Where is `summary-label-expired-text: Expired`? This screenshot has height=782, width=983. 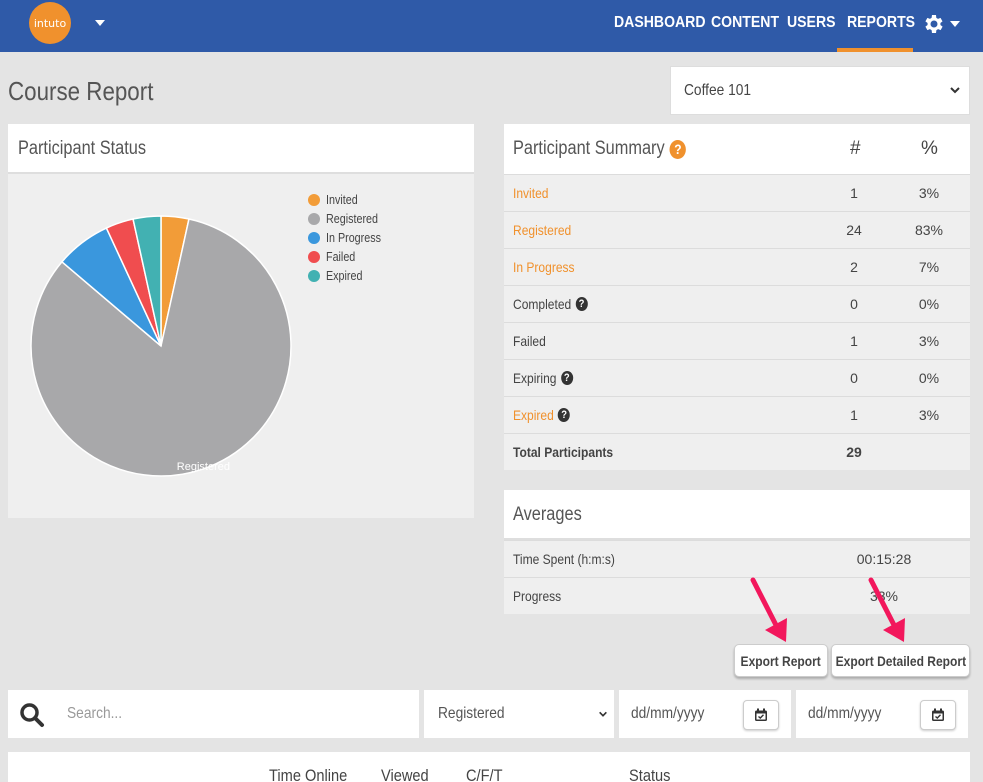 summary-label-expired-text: Expired is located at coordinates (533, 415).